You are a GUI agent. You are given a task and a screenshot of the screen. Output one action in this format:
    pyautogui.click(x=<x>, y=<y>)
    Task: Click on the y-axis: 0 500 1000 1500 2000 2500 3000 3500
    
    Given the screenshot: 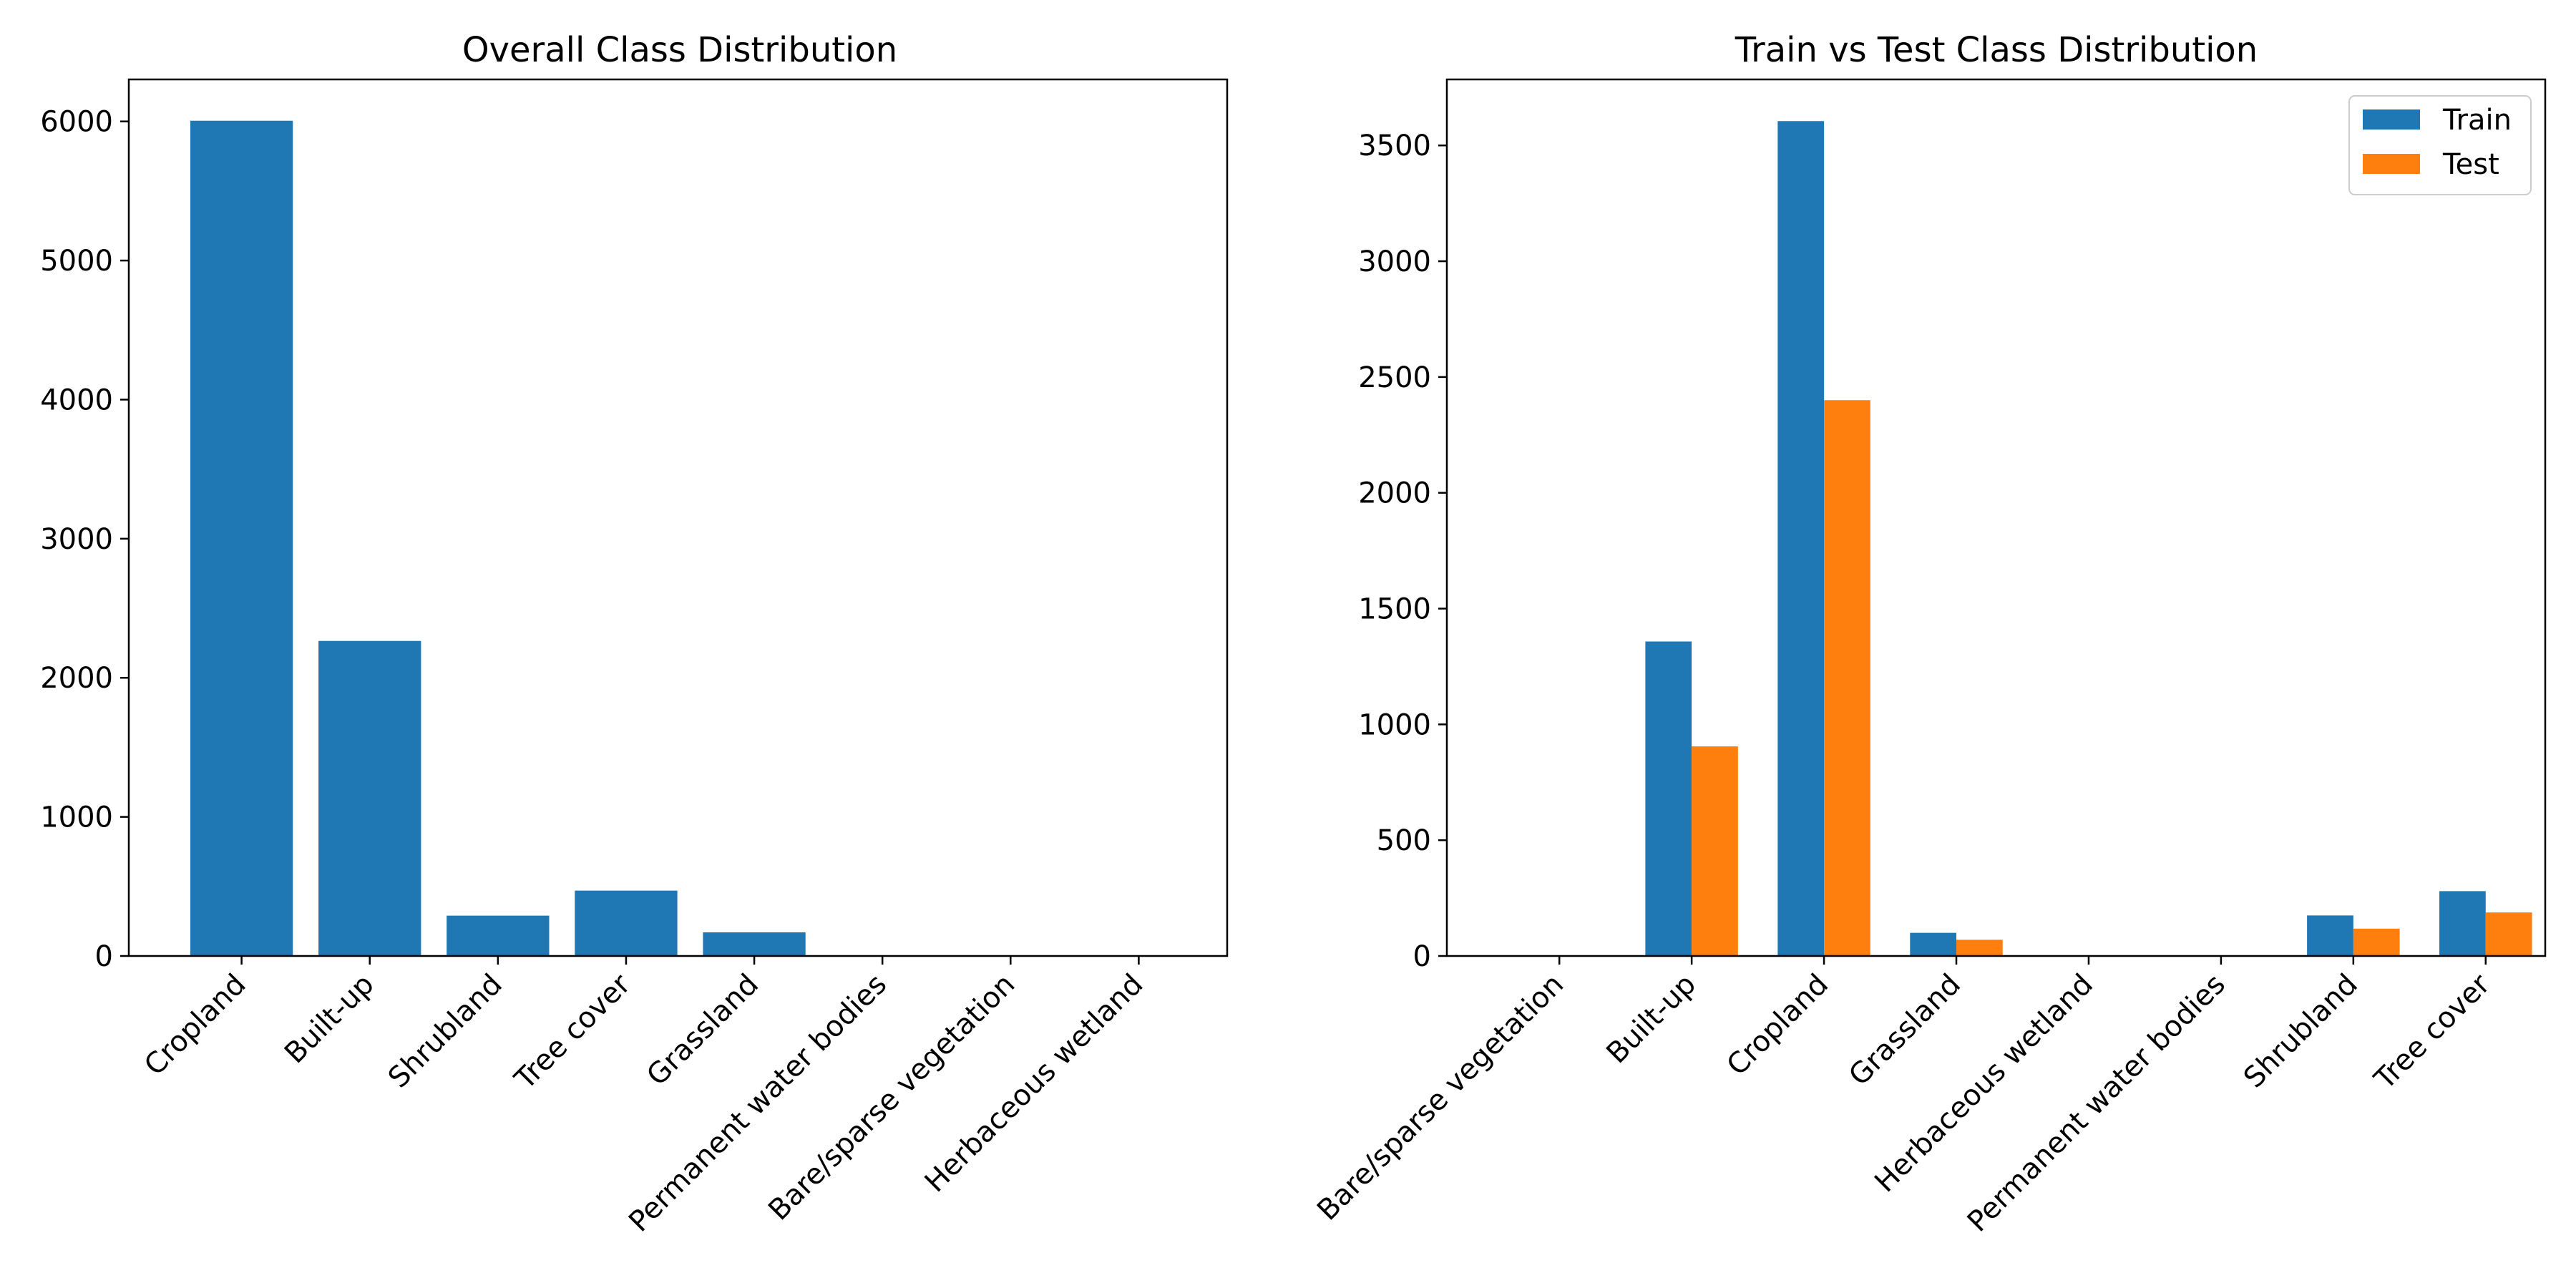 What is the action you would take?
    pyautogui.click(x=1402, y=551)
    